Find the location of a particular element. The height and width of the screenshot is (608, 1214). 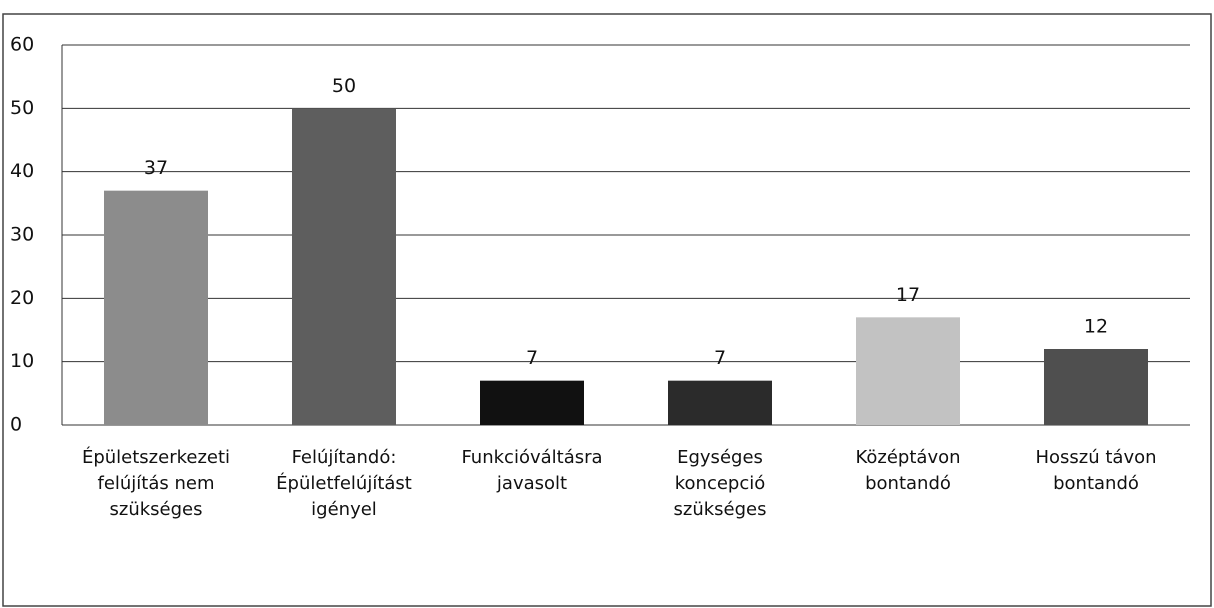

y-tick-label: 30 is located at coordinates (22, 235).